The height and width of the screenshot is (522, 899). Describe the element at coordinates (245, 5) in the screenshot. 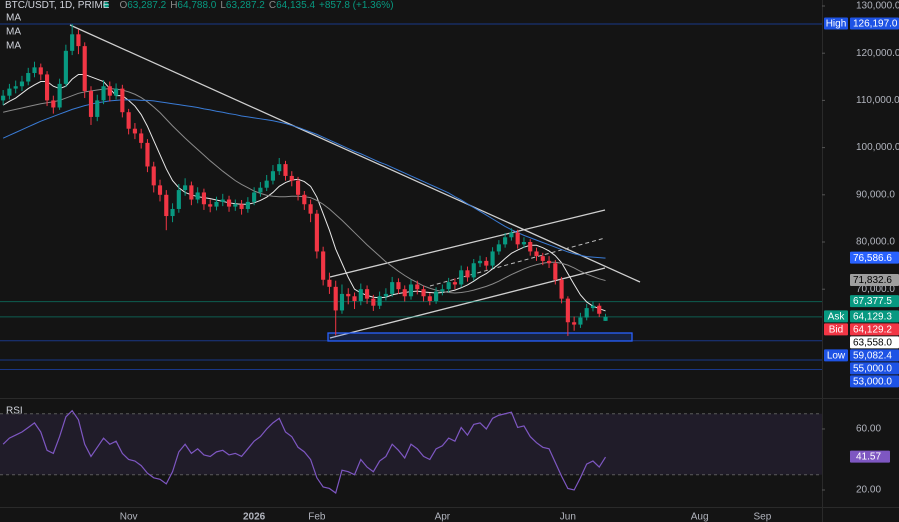

I see `ohlc-value: 63,287.2` at that location.